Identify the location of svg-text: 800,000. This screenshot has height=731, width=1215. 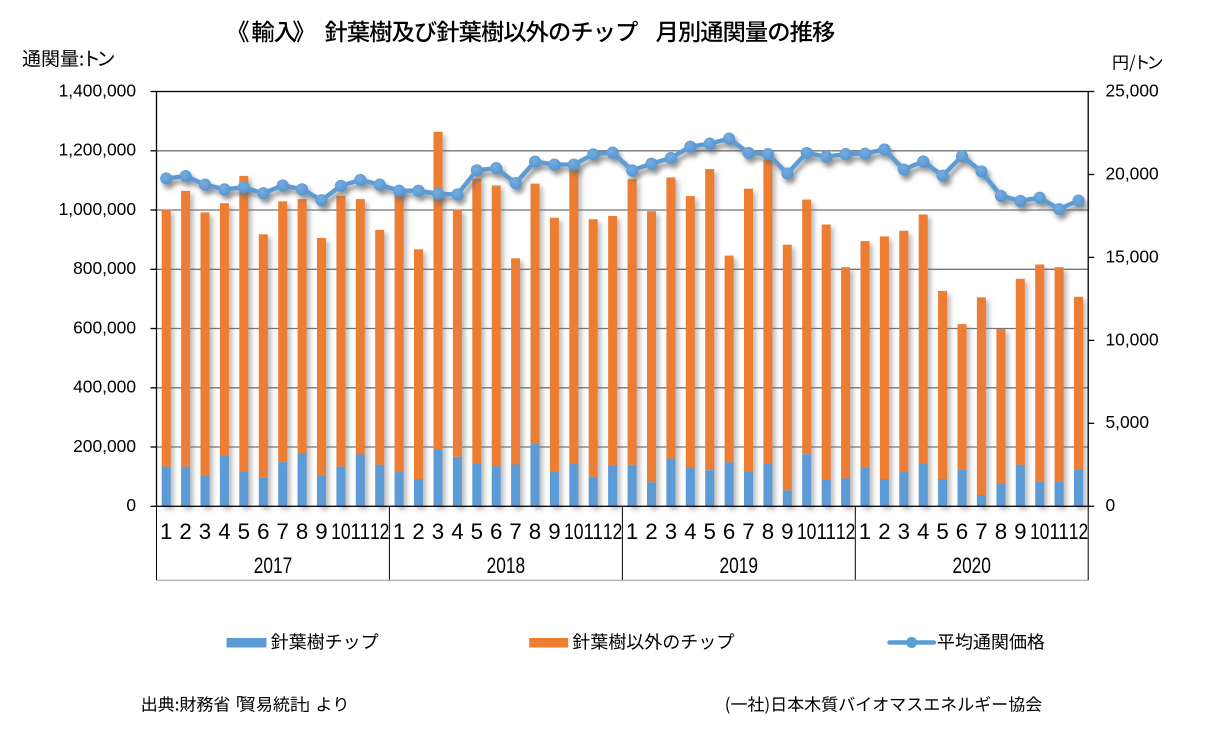
(104, 268).